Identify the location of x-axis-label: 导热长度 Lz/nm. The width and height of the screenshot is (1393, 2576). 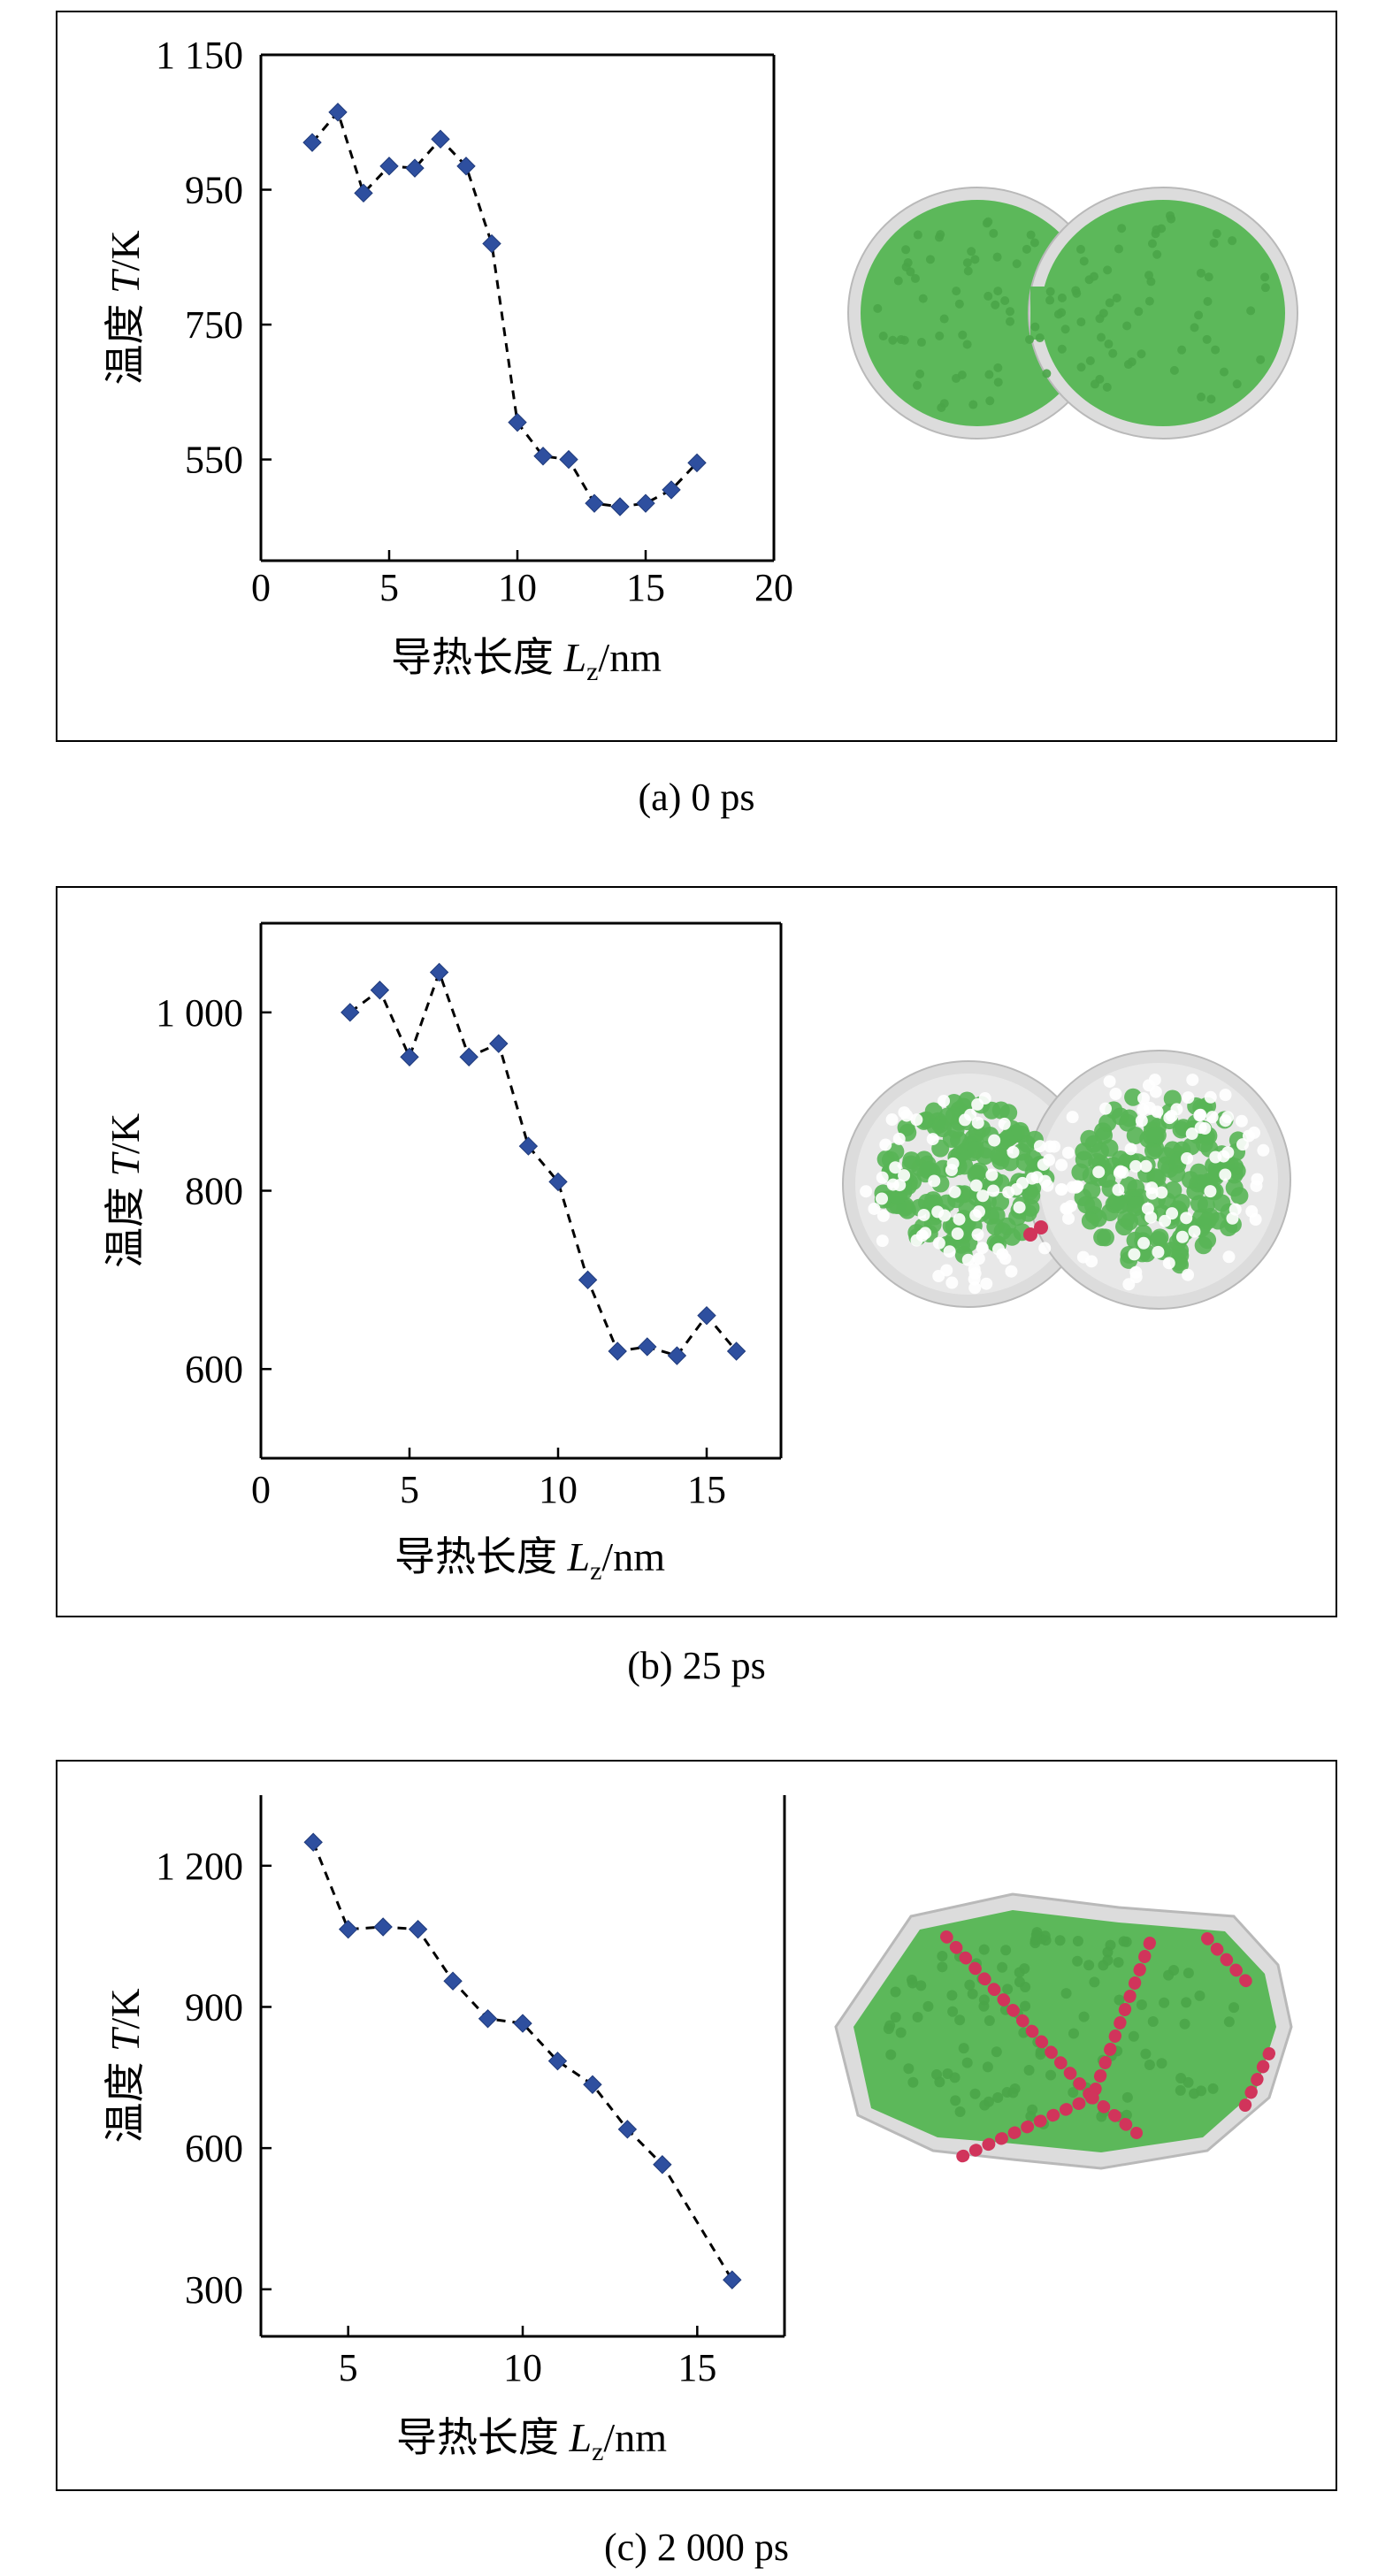
(531, 2440).